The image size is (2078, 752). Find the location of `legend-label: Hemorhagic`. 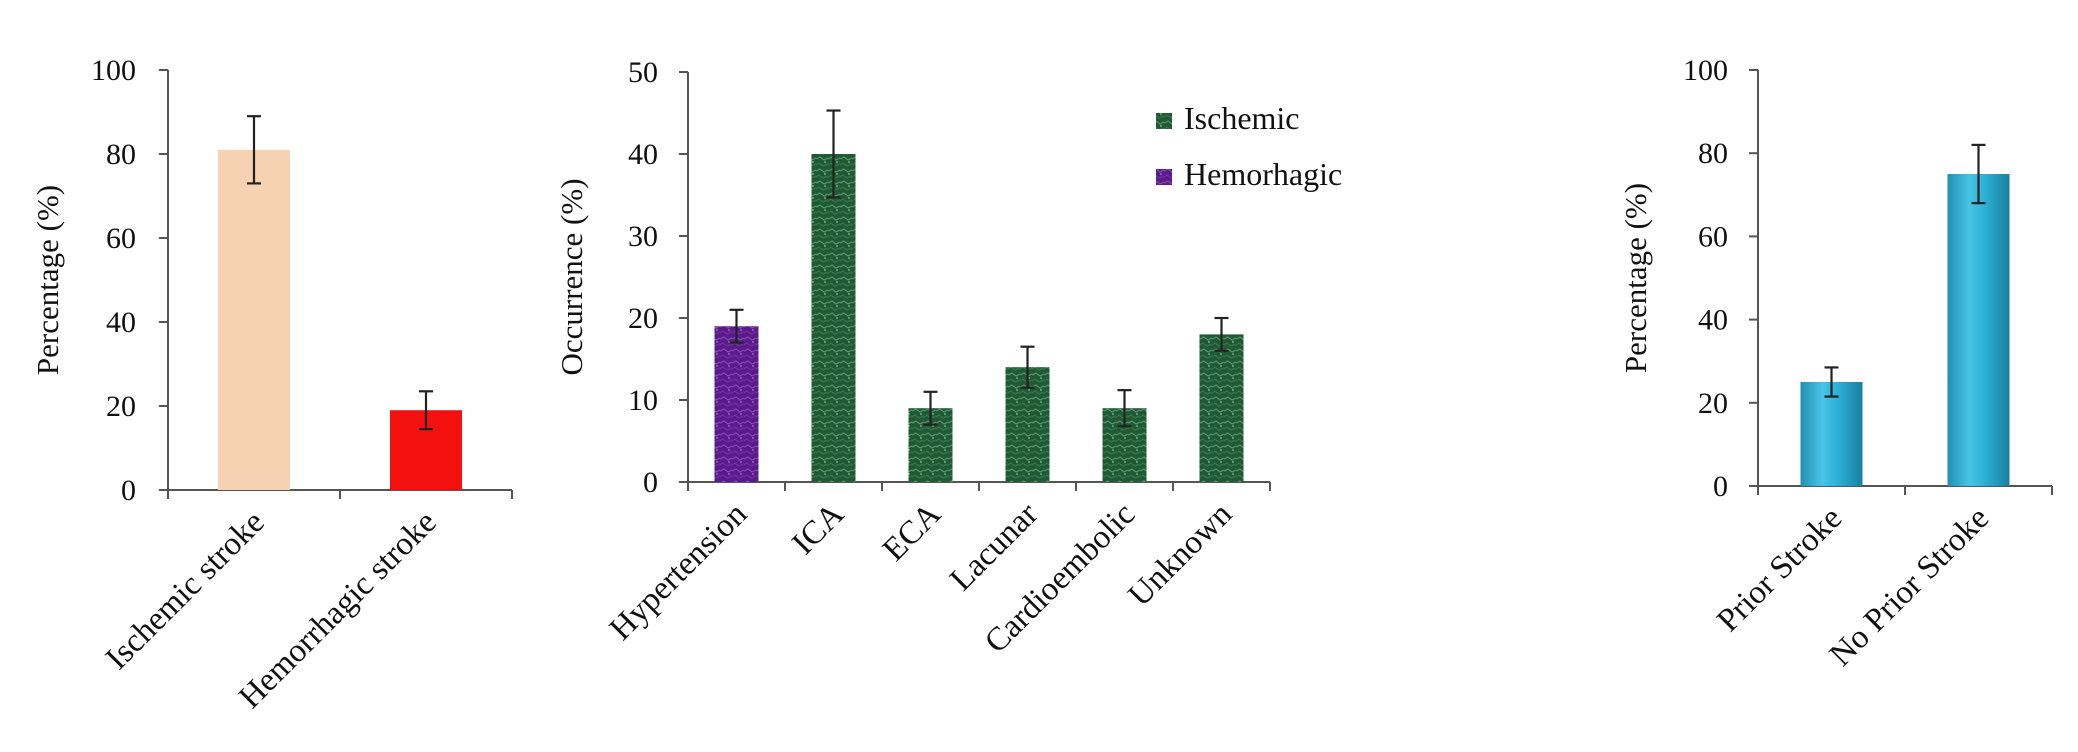

legend-label: Hemorhagic is located at coordinates (1263, 174).